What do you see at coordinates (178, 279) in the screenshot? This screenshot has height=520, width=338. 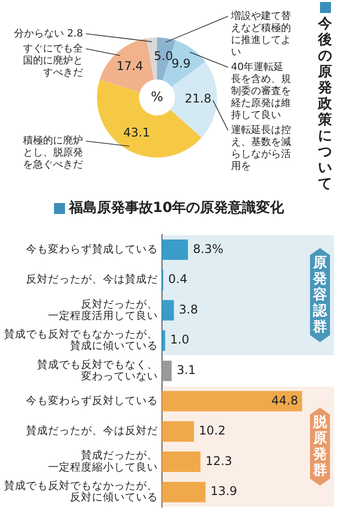 I see `data-label: 0.4` at bounding box center [178, 279].